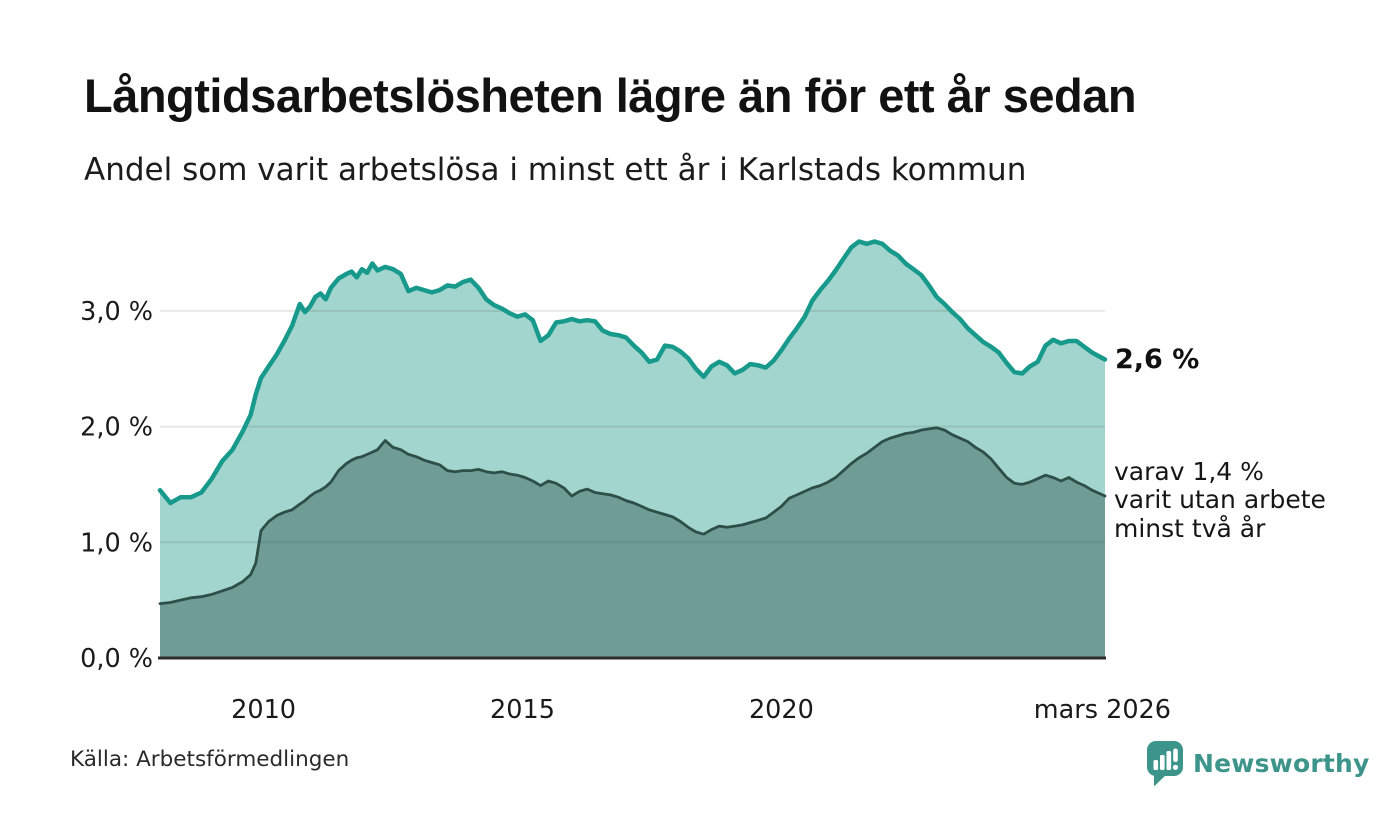  I want to click on newsworthy-logo: Newsworthy, so click(1258, 763).